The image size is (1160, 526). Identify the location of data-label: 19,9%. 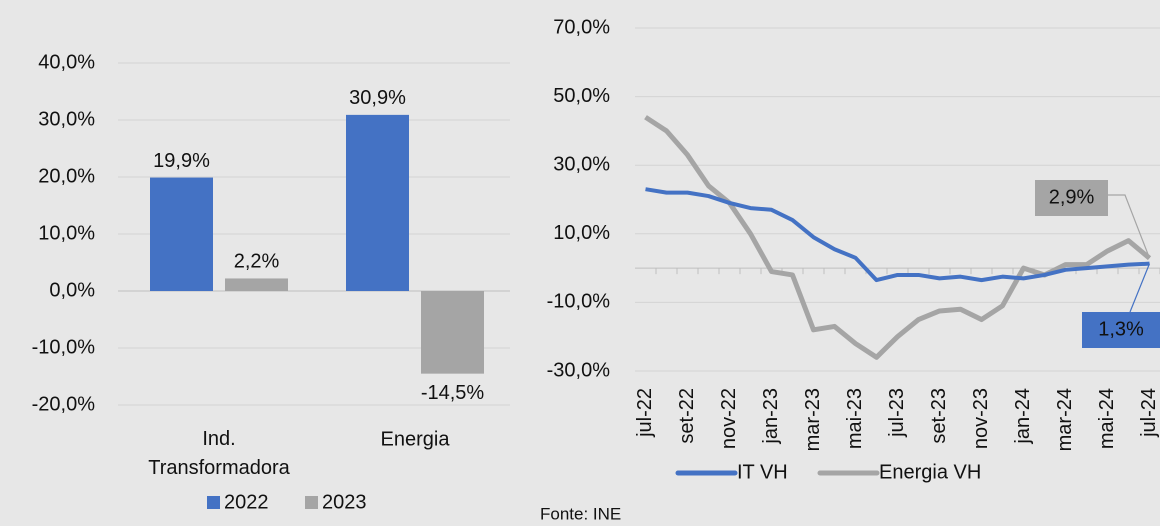
(181, 161).